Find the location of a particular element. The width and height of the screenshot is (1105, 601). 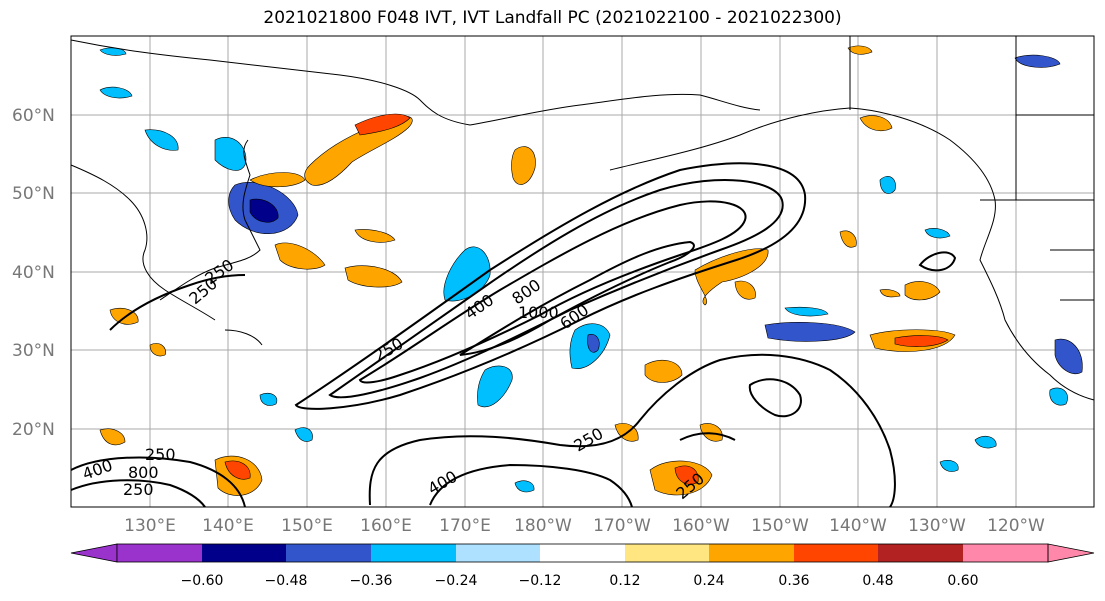

lat-label: 50°N is located at coordinates (33, 194).